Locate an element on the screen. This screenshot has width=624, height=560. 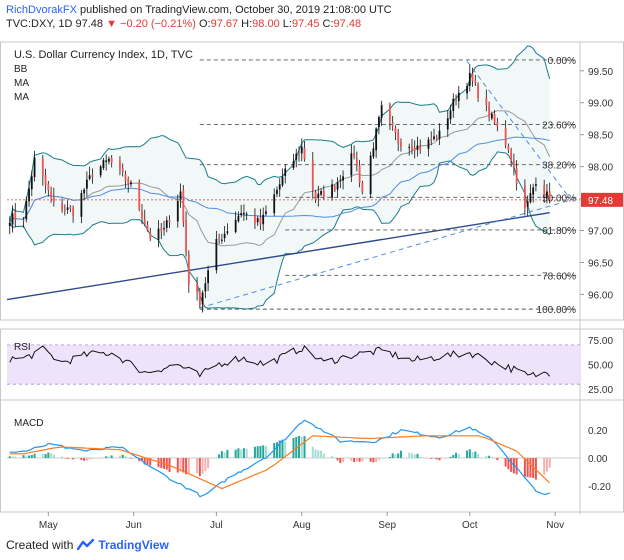
y-tick-label: 99.50 is located at coordinates (600, 72).